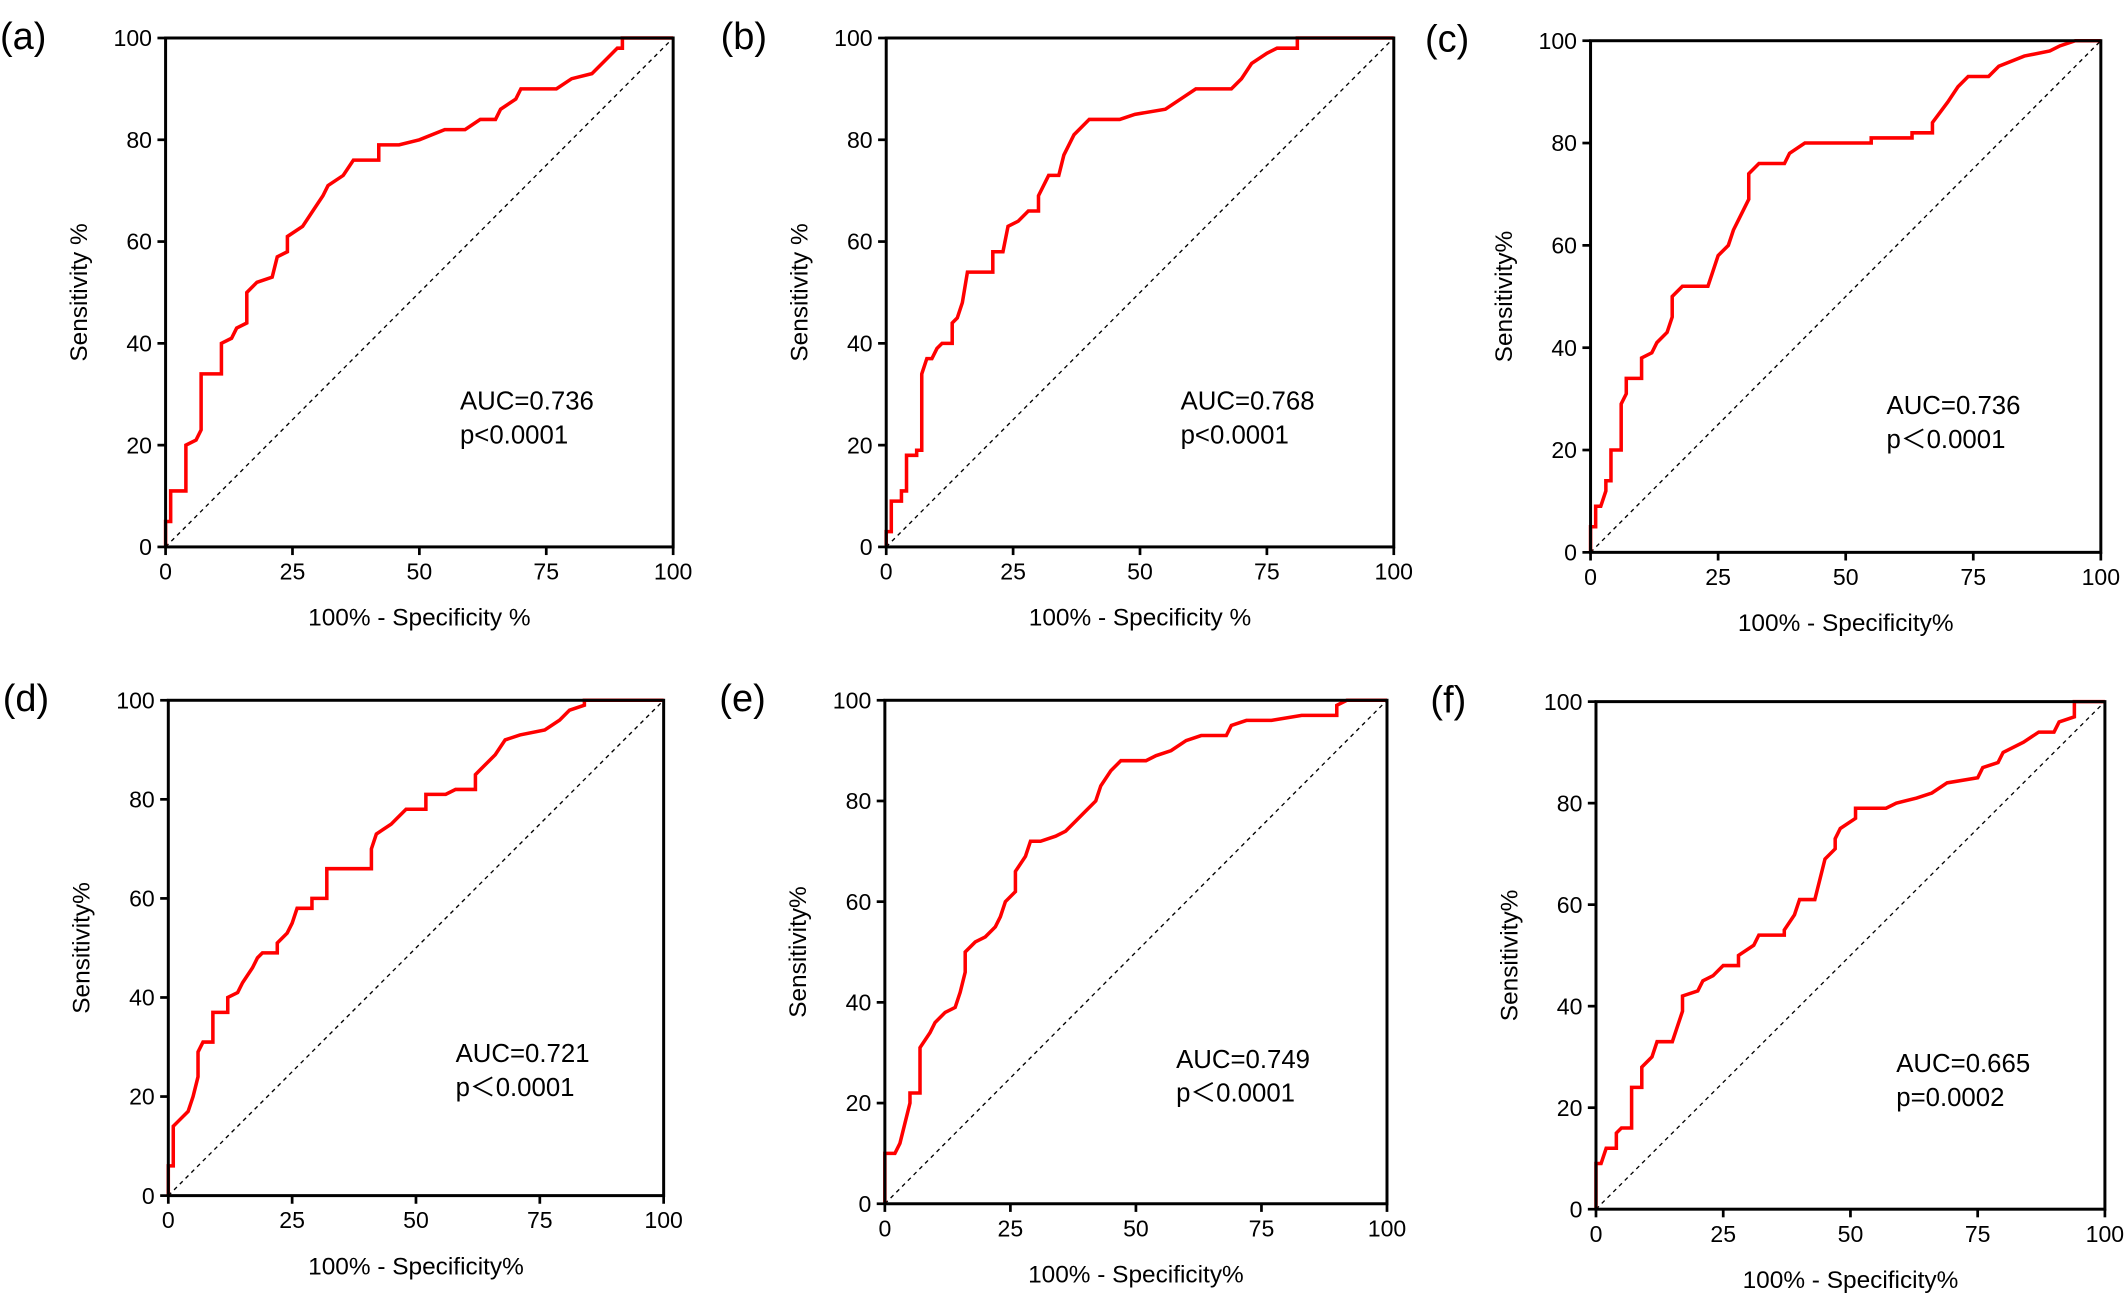 This screenshot has width=2128, height=1305. I want to click on panel-label: (e), so click(742, 699).